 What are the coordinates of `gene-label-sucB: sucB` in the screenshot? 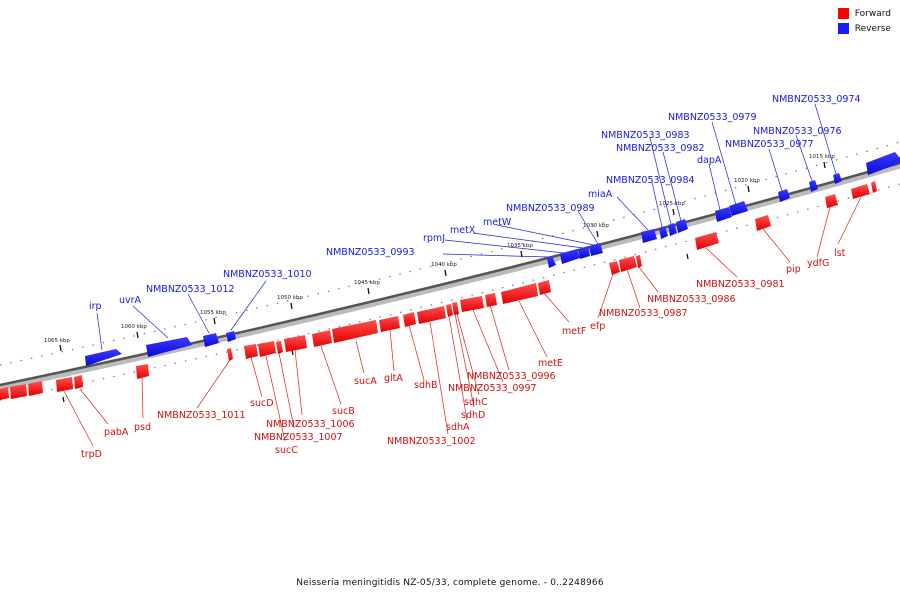 It's located at (343, 411).